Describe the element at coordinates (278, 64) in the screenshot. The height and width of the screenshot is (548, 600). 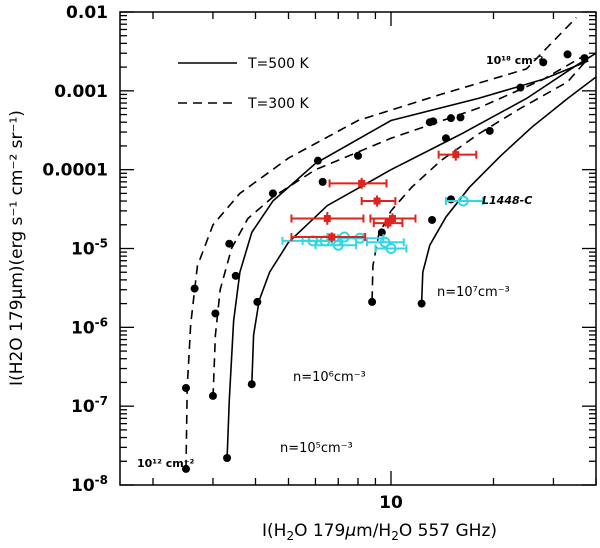
I see `legend-label-500: T=500 K` at that location.